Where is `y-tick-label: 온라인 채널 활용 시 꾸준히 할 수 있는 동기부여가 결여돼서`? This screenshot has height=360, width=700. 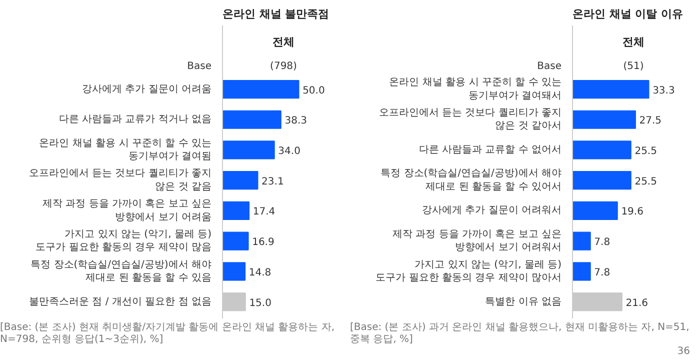
y-tick-label: 온라인 채널 활용 시 꾸준히 할 수 있는 동기부여가 결여돼서 is located at coordinates (475, 89).